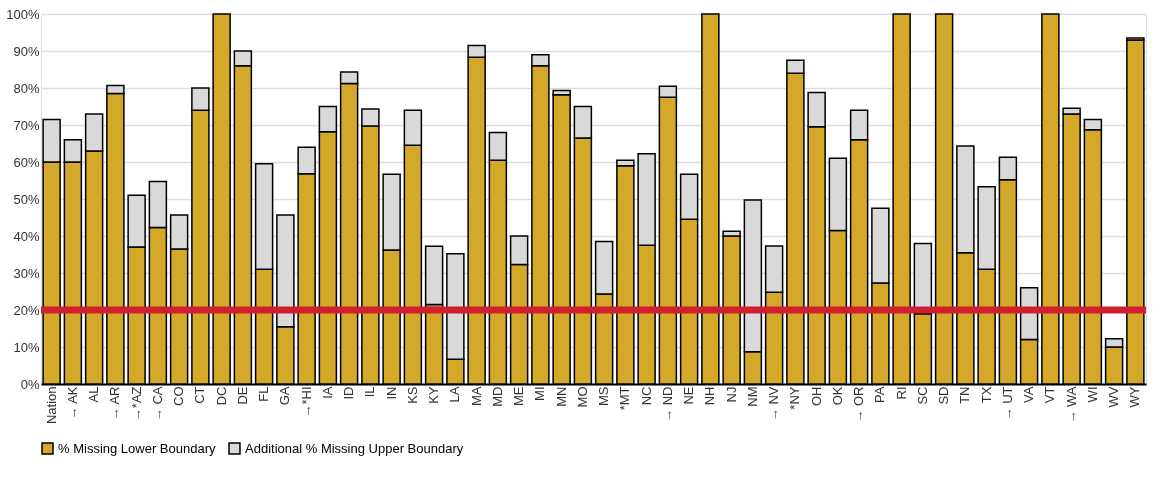  What do you see at coordinates (455, 394) in the screenshot?
I see `x-tick-label: LA` at bounding box center [455, 394].